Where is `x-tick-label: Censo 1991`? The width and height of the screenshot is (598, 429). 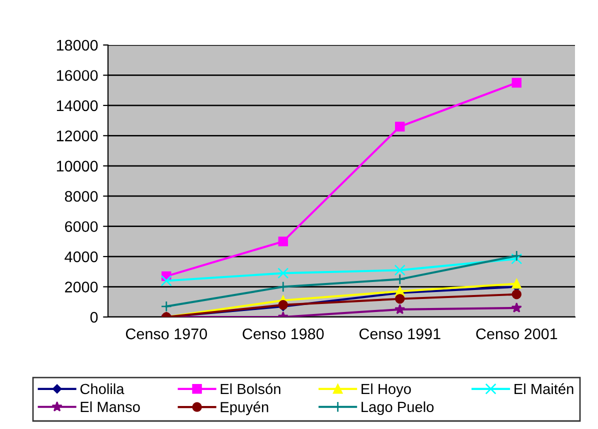
x-tick-label: Censo 1991 is located at coordinates (399, 334).